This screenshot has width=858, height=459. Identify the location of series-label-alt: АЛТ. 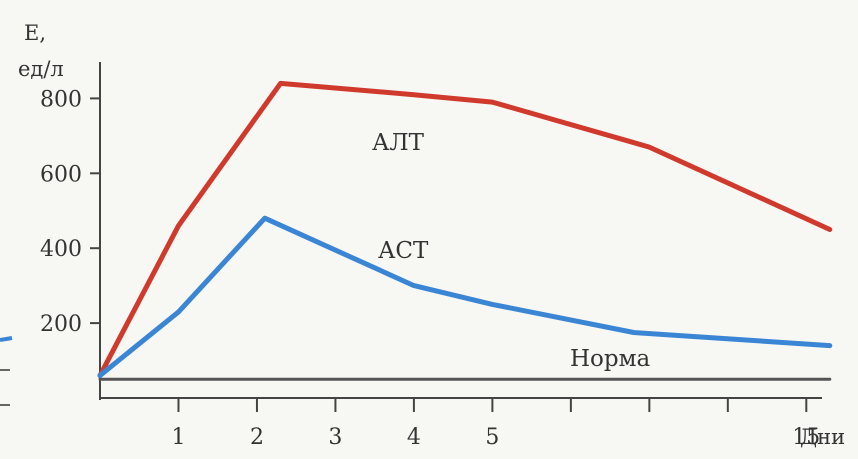
(398, 143).